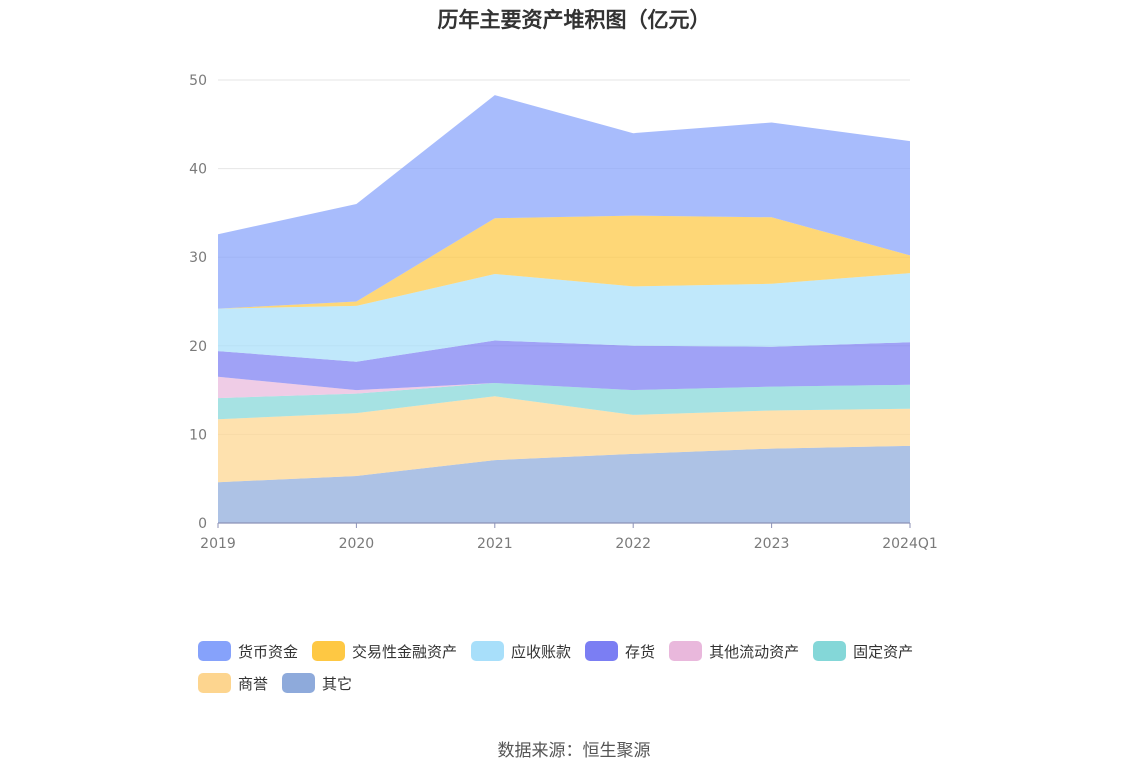 Image resolution: width=1148 pixels, height=776 pixels. What do you see at coordinates (268, 651) in the screenshot?
I see `legend-label: 货币资金` at bounding box center [268, 651].